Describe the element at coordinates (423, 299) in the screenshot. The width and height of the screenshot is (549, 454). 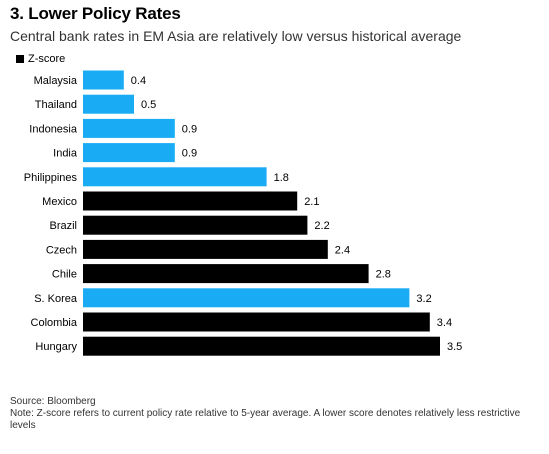
I see `value-label: 3.2` at that location.